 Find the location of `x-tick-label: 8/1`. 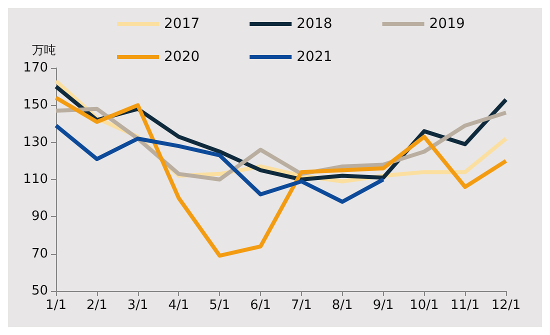

x-tick-label: 8/1 is located at coordinates (342, 305).